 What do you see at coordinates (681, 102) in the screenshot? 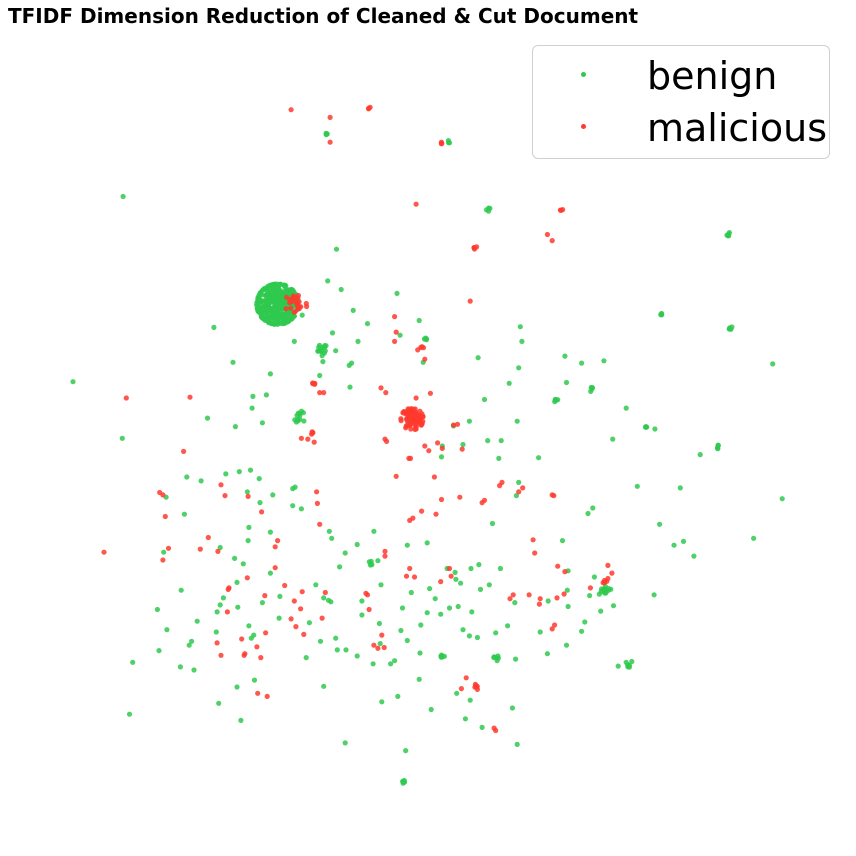
I see `legend: benign malicious` at bounding box center [681, 102].